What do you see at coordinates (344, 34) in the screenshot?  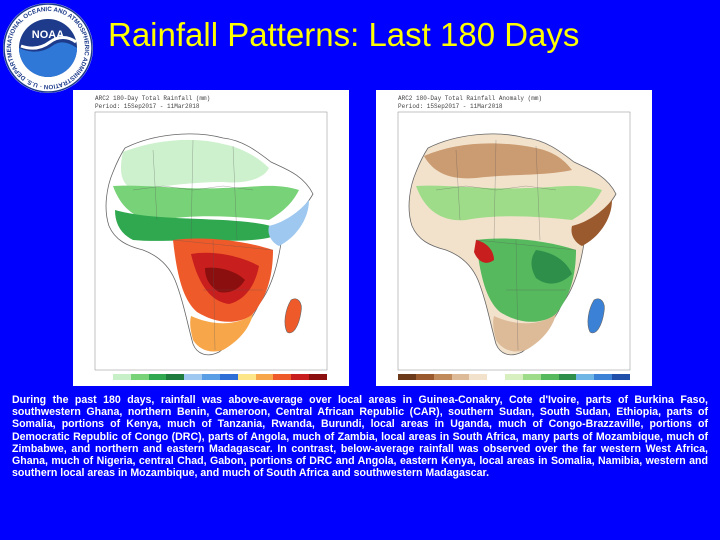 I see `slide-title: Rainfall Patterns: Last 180 Days` at bounding box center [344, 34].